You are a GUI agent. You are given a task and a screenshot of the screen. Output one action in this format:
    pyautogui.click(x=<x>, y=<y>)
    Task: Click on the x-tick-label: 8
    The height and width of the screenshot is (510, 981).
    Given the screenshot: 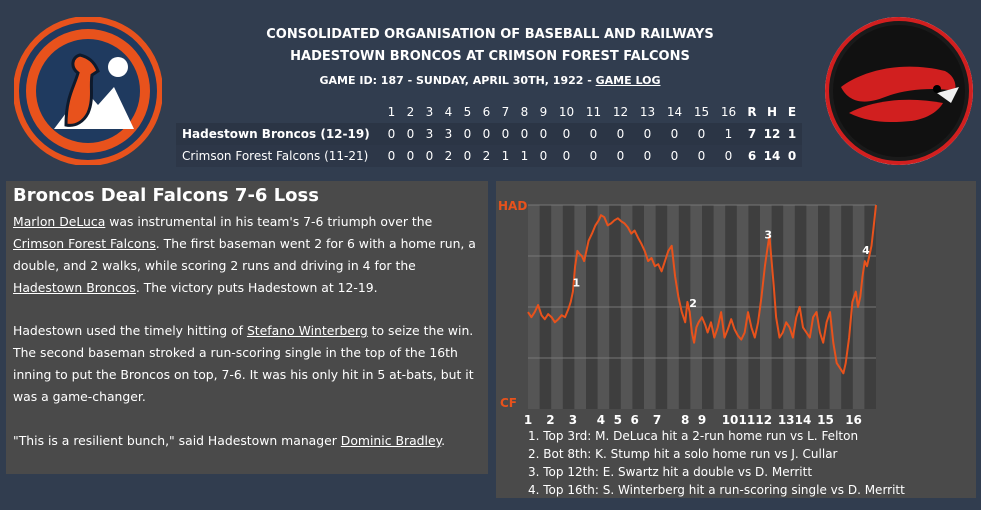 What is the action you would take?
    pyautogui.click(x=685, y=419)
    